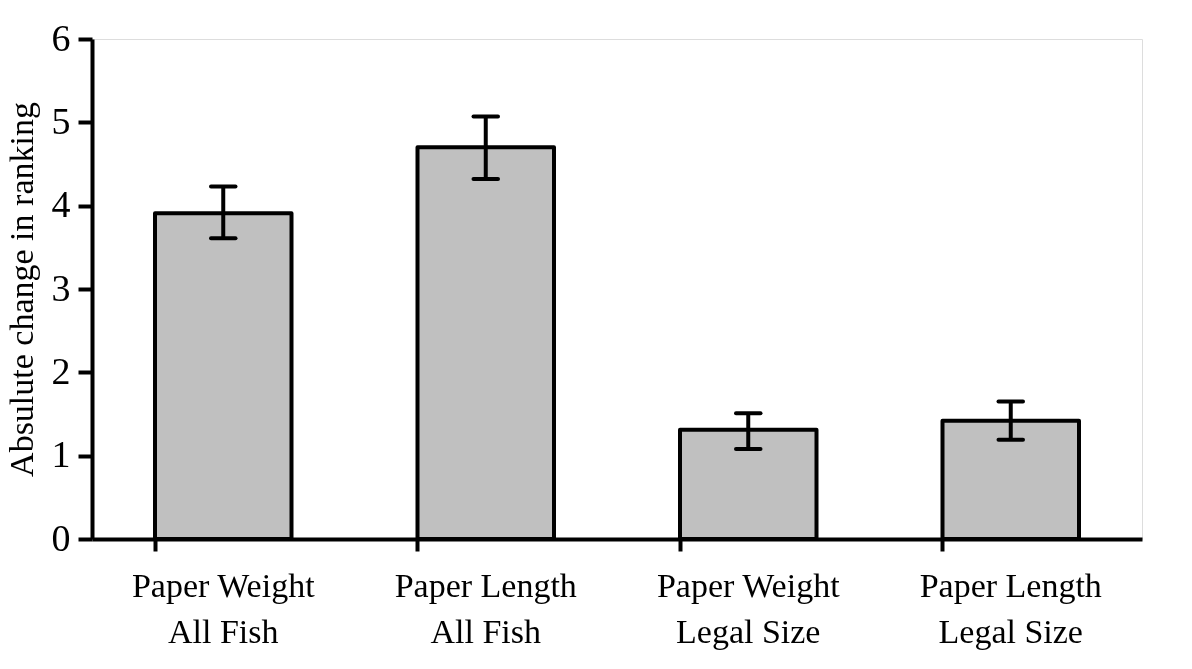 The image size is (1192, 669). Describe the element at coordinates (485, 608) in the screenshot. I see `x-tick-label: Paper Length All Fish` at that location.